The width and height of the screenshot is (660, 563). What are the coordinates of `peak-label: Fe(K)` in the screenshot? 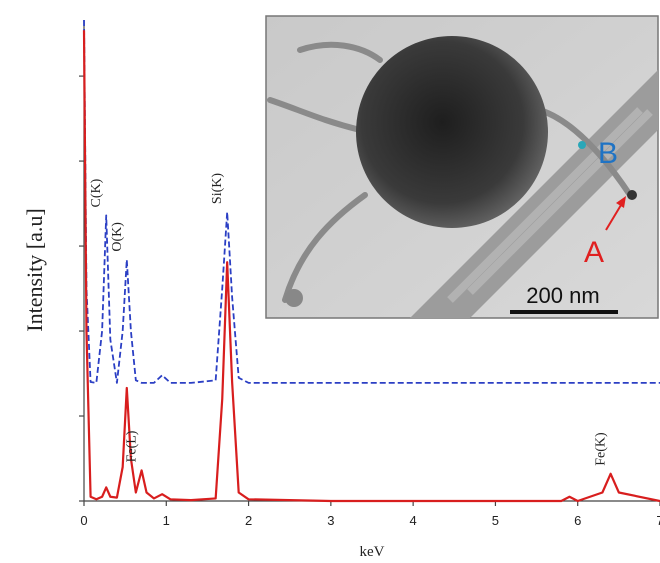 It's located at (601, 449).